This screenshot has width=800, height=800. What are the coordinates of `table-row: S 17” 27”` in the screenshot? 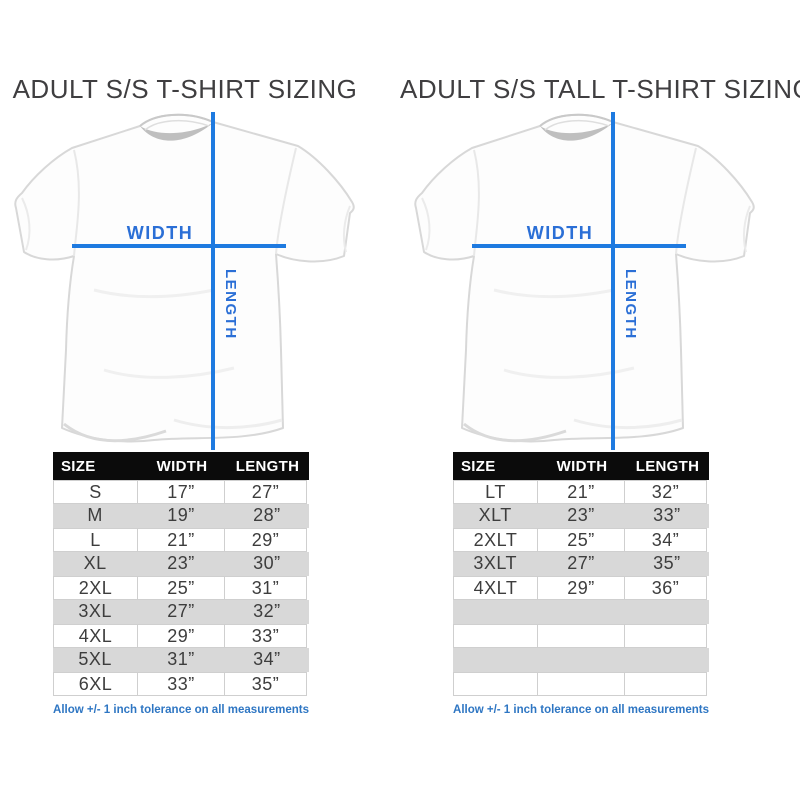 It's located at (181, 492).